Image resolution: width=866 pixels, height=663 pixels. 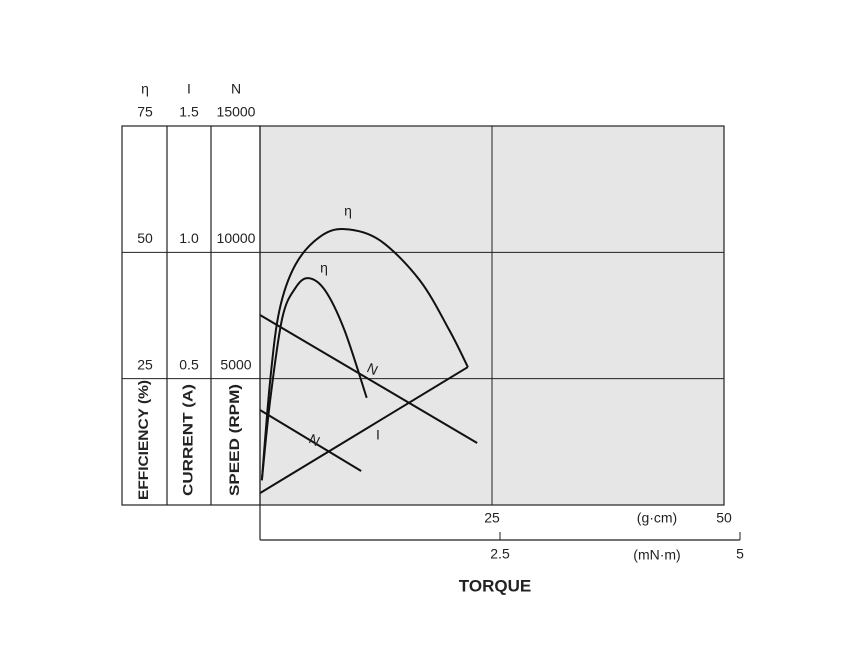 What do you see at coordinates (657, 518) in the screenshot?
I see `x-unit: (g·cm)` at bounding box center [657, 518].